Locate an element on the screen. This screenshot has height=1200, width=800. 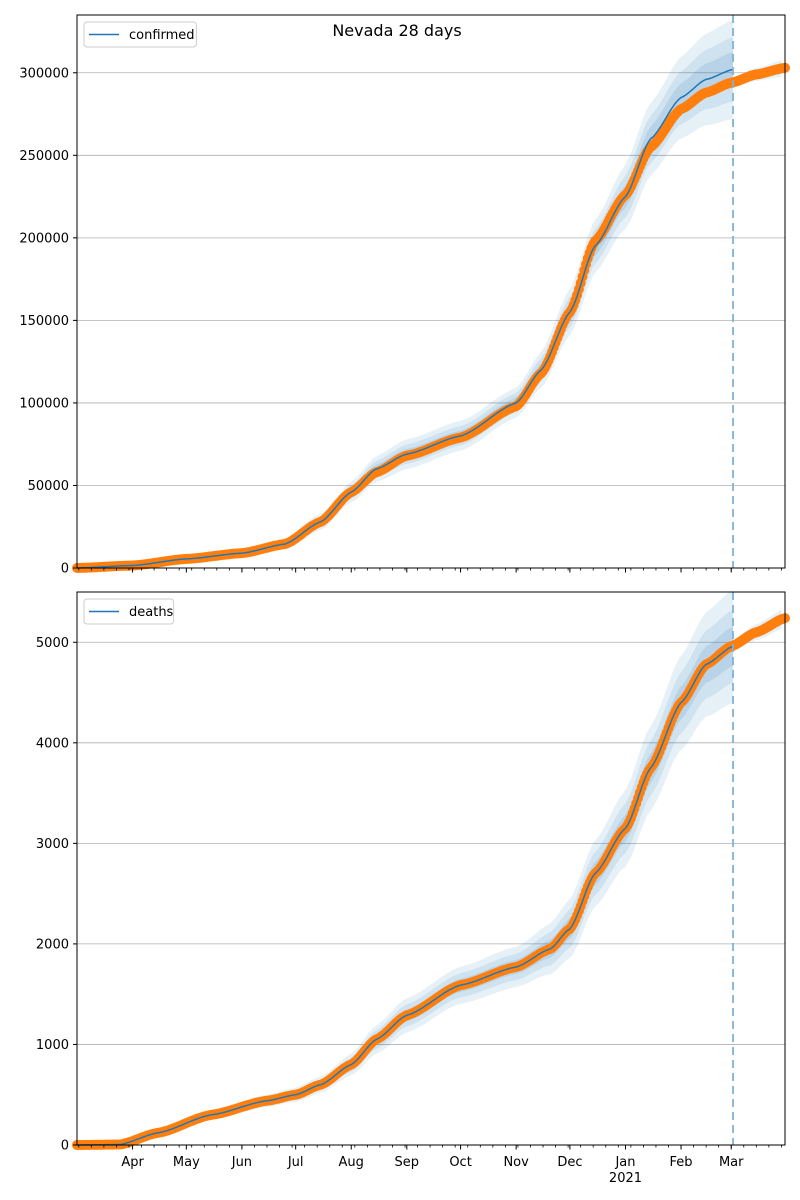
deaths-y-tick-label: 4000 is located at coordinates (52, 743).